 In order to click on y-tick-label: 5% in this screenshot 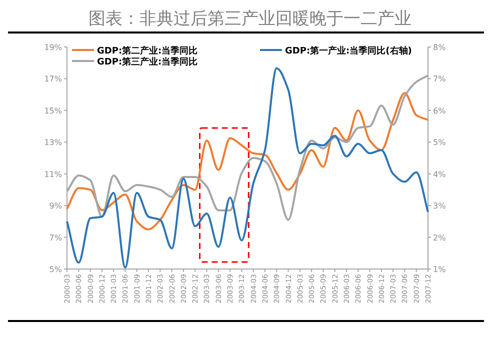, I will do `click(55, 269)`.